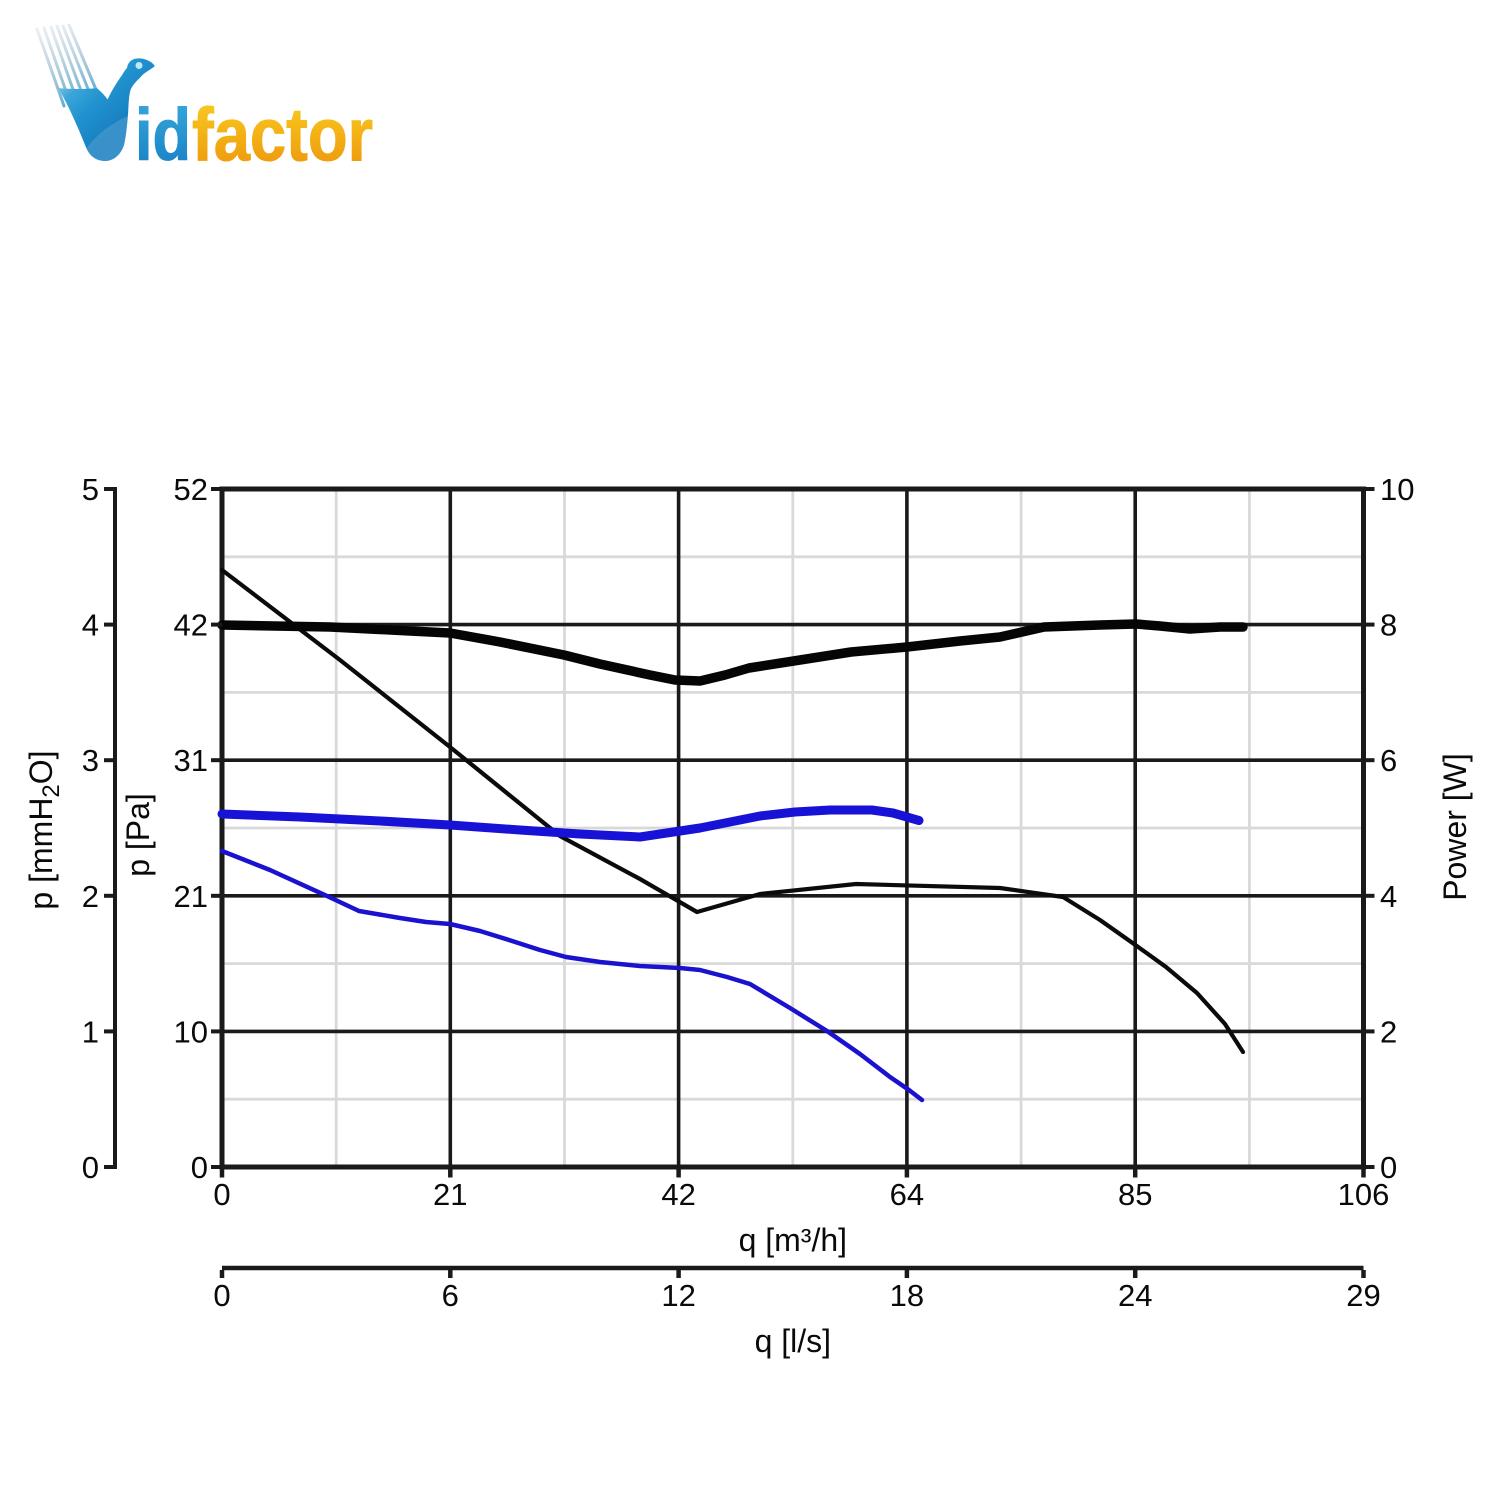 This screenshot has width=1500, height=1500. Describe the element at coordinates (44, 829) in the screenshot. I see `svg-text: p [mmH2O]` at that location.